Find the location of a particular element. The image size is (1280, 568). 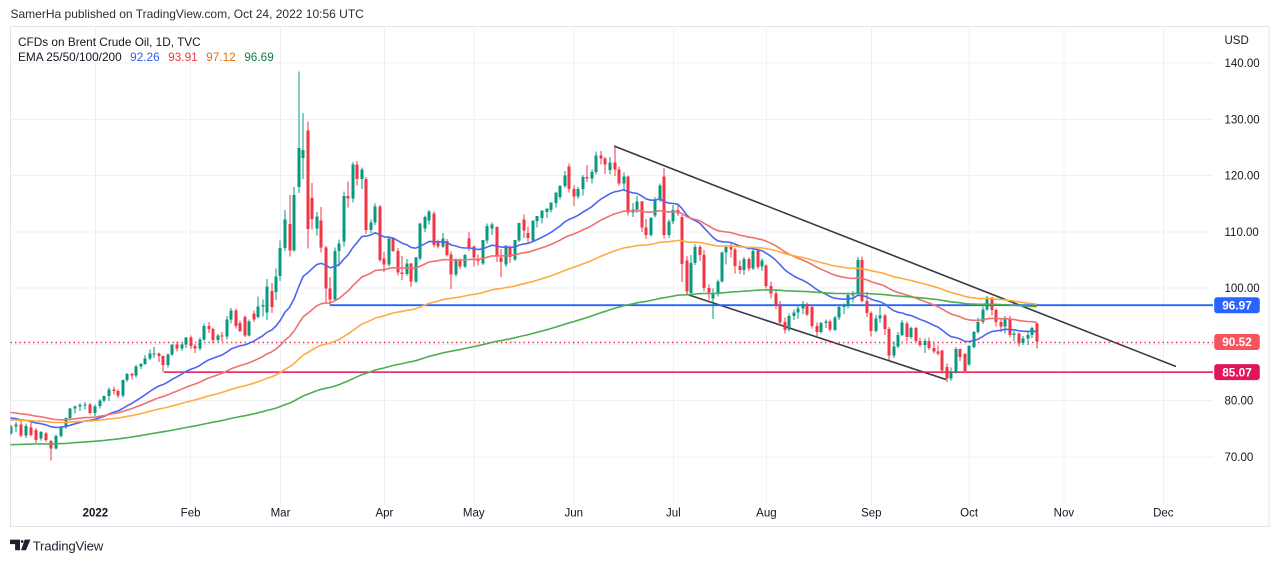

svg-text: 130.00 is located at coordinates (1242, 120).